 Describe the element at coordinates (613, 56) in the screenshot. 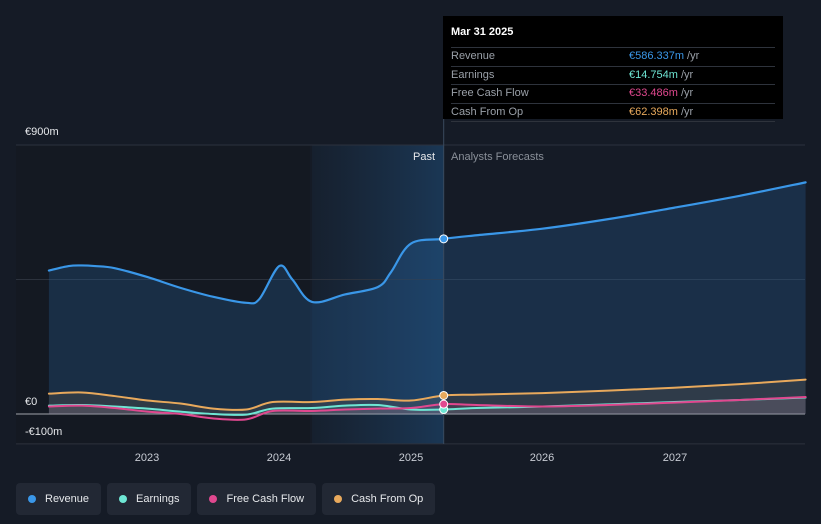

I see `tooltip-row-revenue: Revenue €586.337m /yr` at that location.